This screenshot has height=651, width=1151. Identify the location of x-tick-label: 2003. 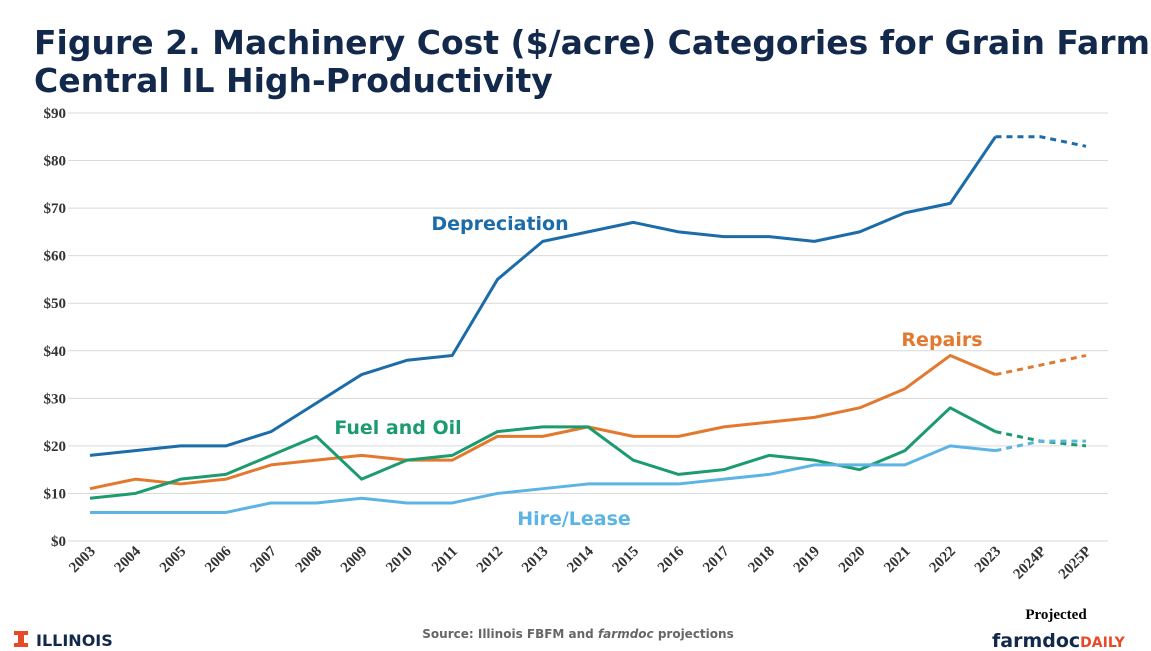
(82, 560).